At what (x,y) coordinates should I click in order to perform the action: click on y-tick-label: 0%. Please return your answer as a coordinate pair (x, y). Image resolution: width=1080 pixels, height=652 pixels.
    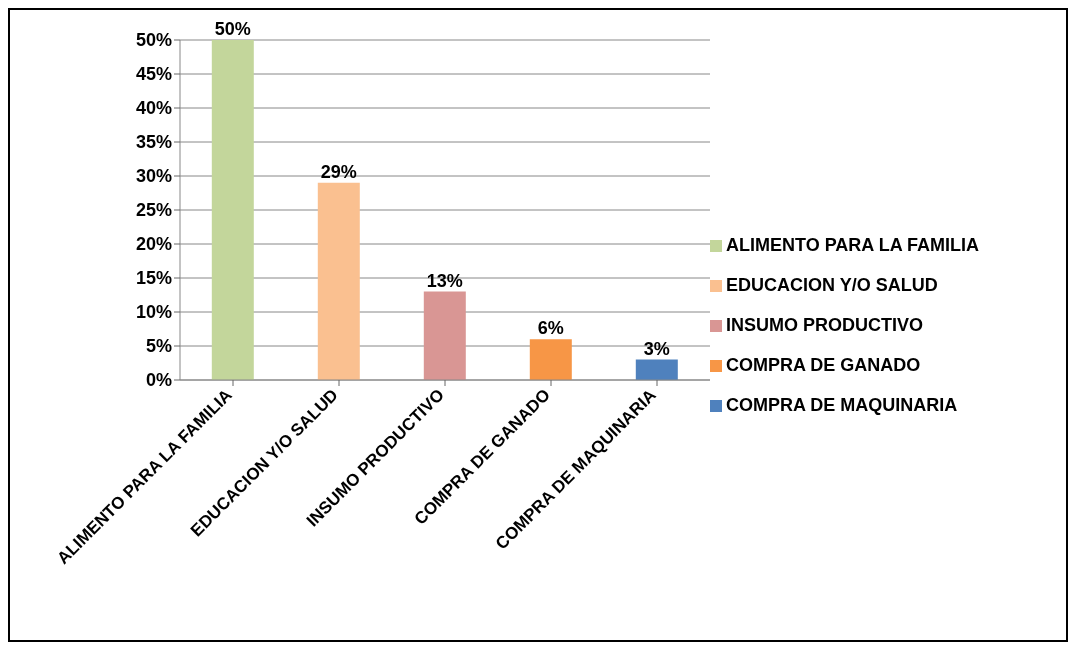
    Looking at the image, I should click on (158, 380).